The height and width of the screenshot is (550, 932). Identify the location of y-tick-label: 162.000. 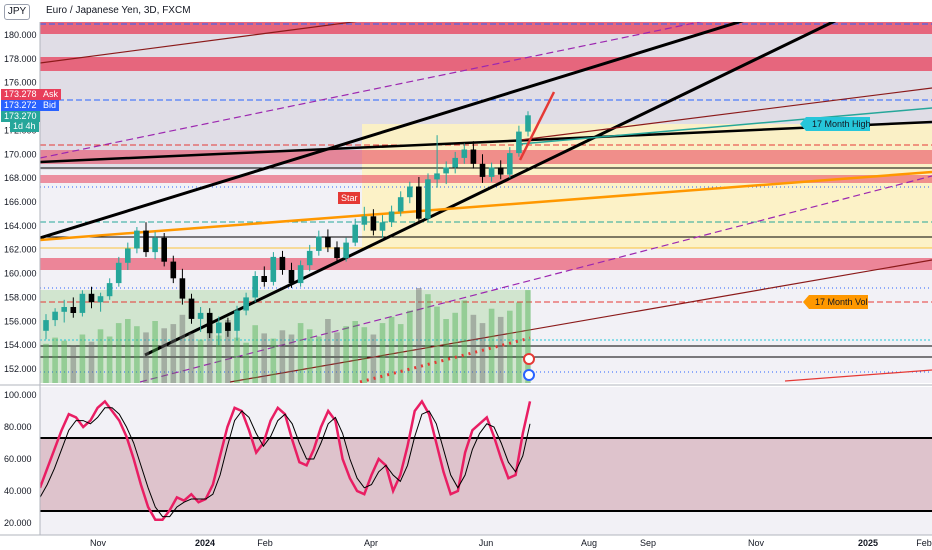
(20, 250).